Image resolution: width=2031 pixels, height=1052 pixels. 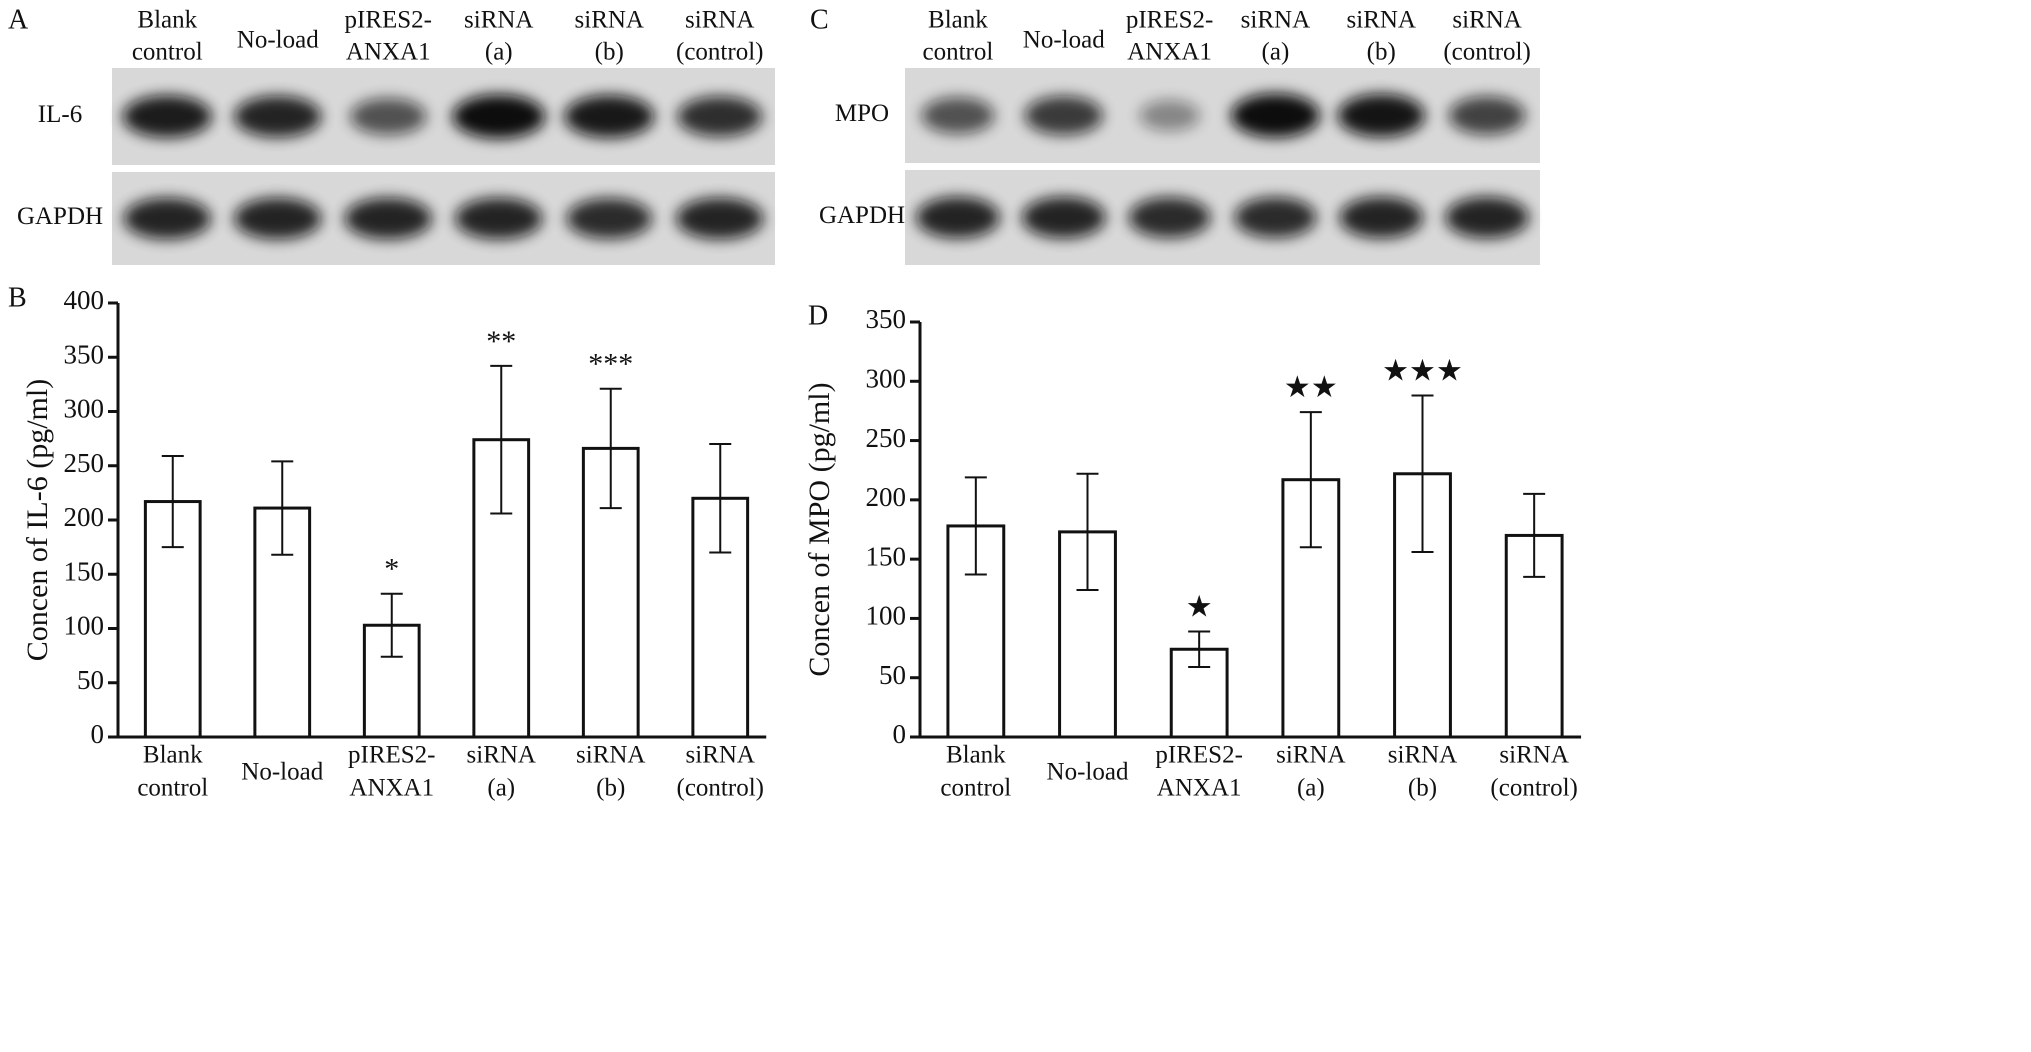 What do you see at coordinates (501, 788) in the screenshot?
I see `x-tick-label: (a)` at bounding box center [501, 788].